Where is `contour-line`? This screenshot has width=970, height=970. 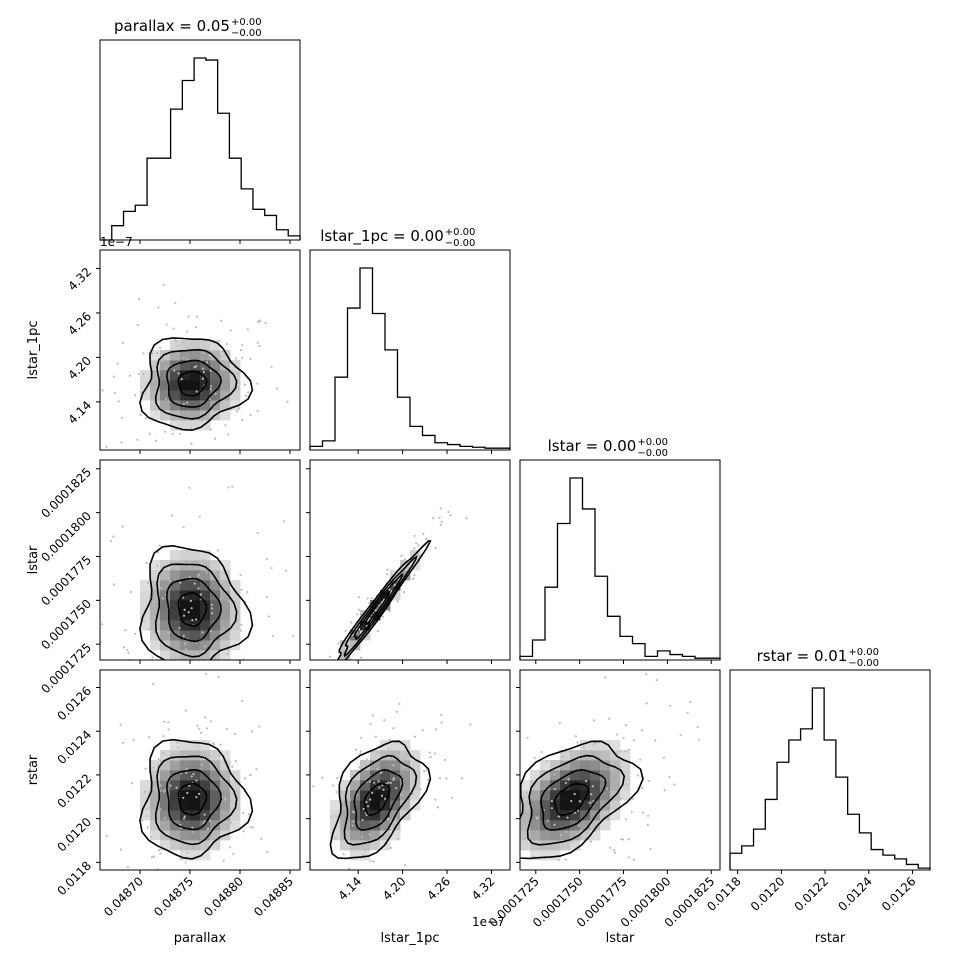
contour-line is located at coordinates (582, 800).